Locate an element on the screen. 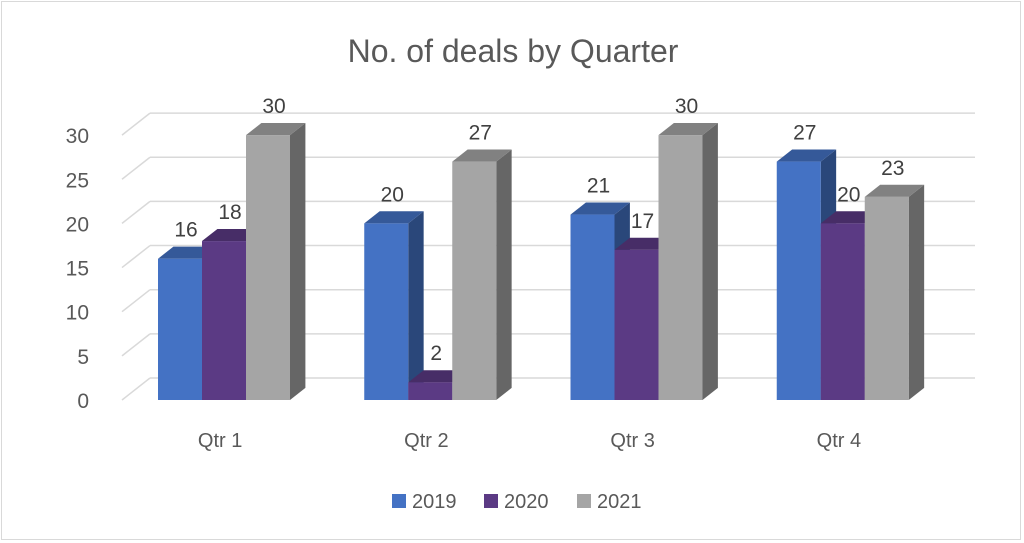 This screenshot has height=543, width=1024. x-tick-label: Qtr 3 is located at coordinates (632, 441).